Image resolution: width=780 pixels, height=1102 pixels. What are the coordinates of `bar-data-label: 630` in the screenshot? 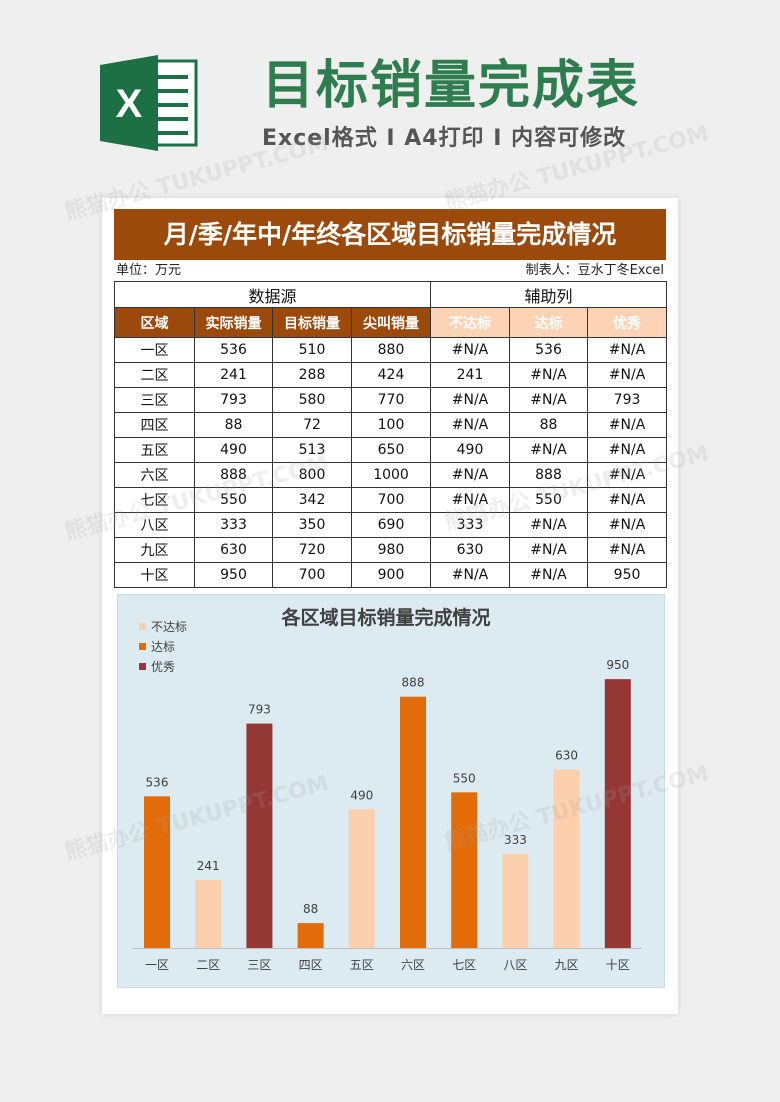 It's located at (566, 756).